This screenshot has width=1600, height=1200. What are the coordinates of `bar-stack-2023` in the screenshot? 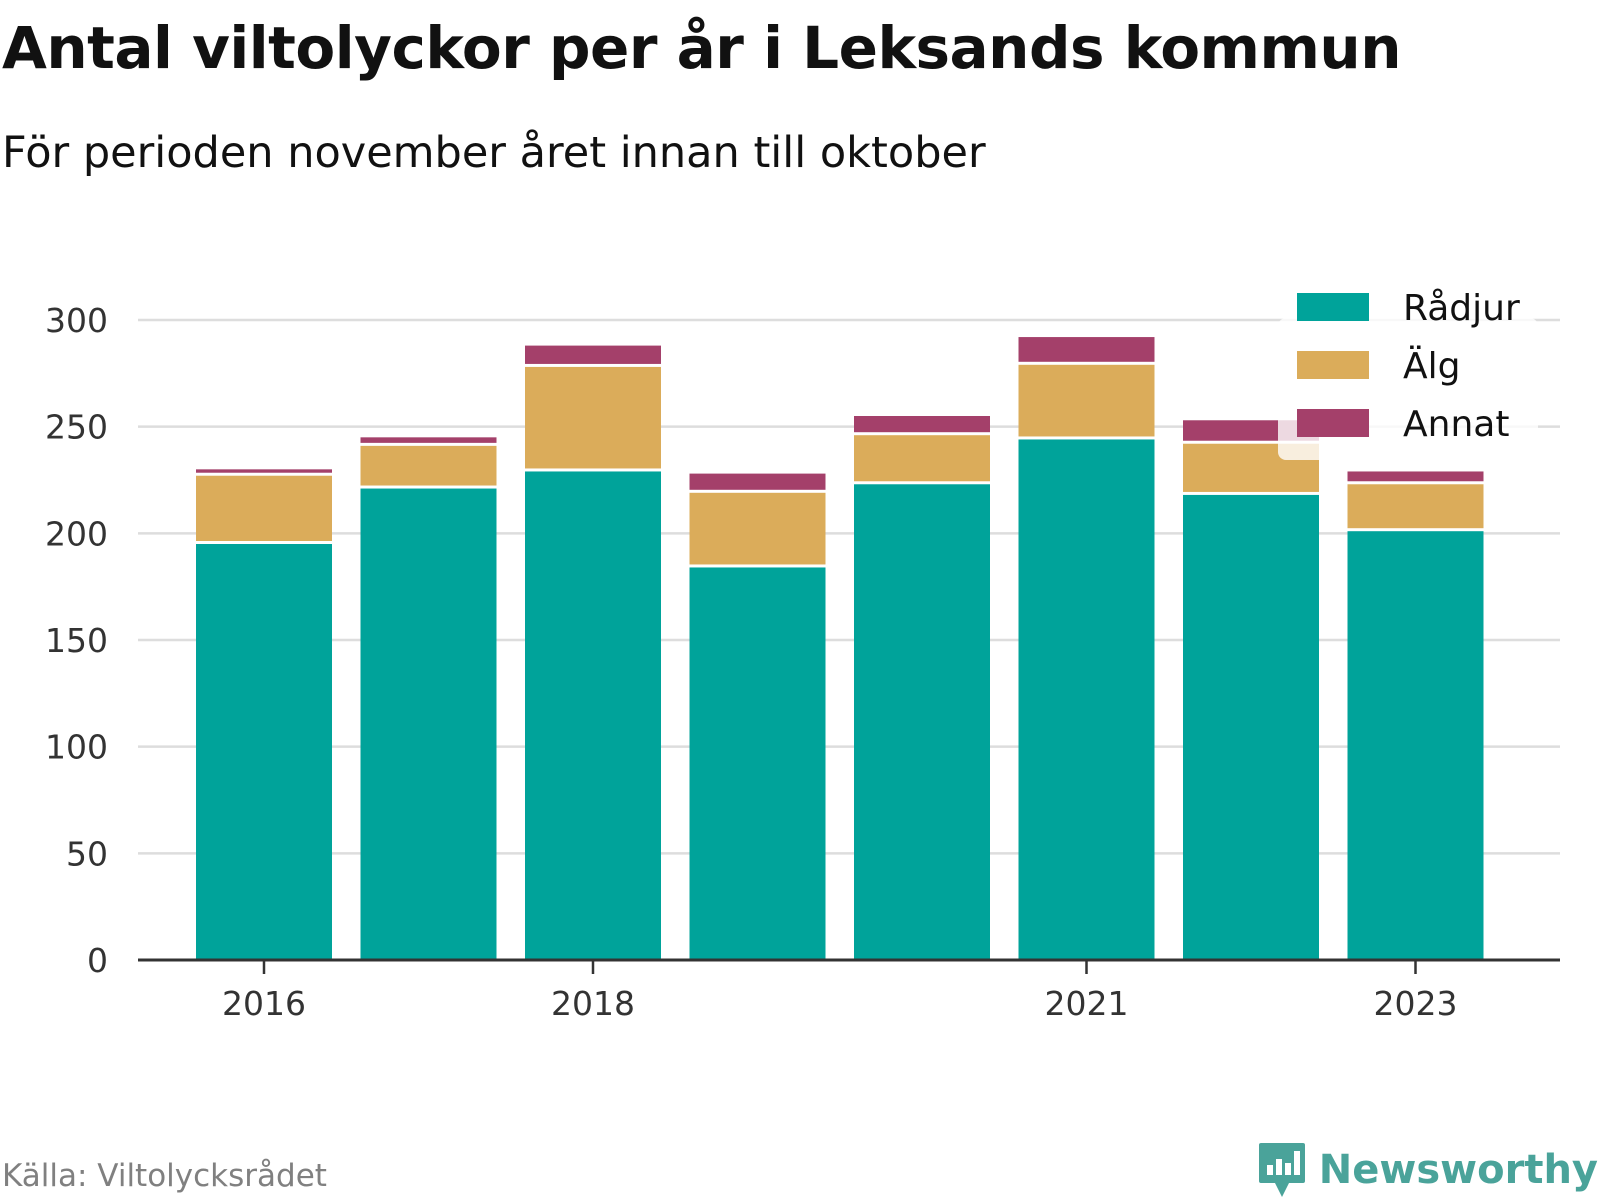 It's located at (1415, 715).